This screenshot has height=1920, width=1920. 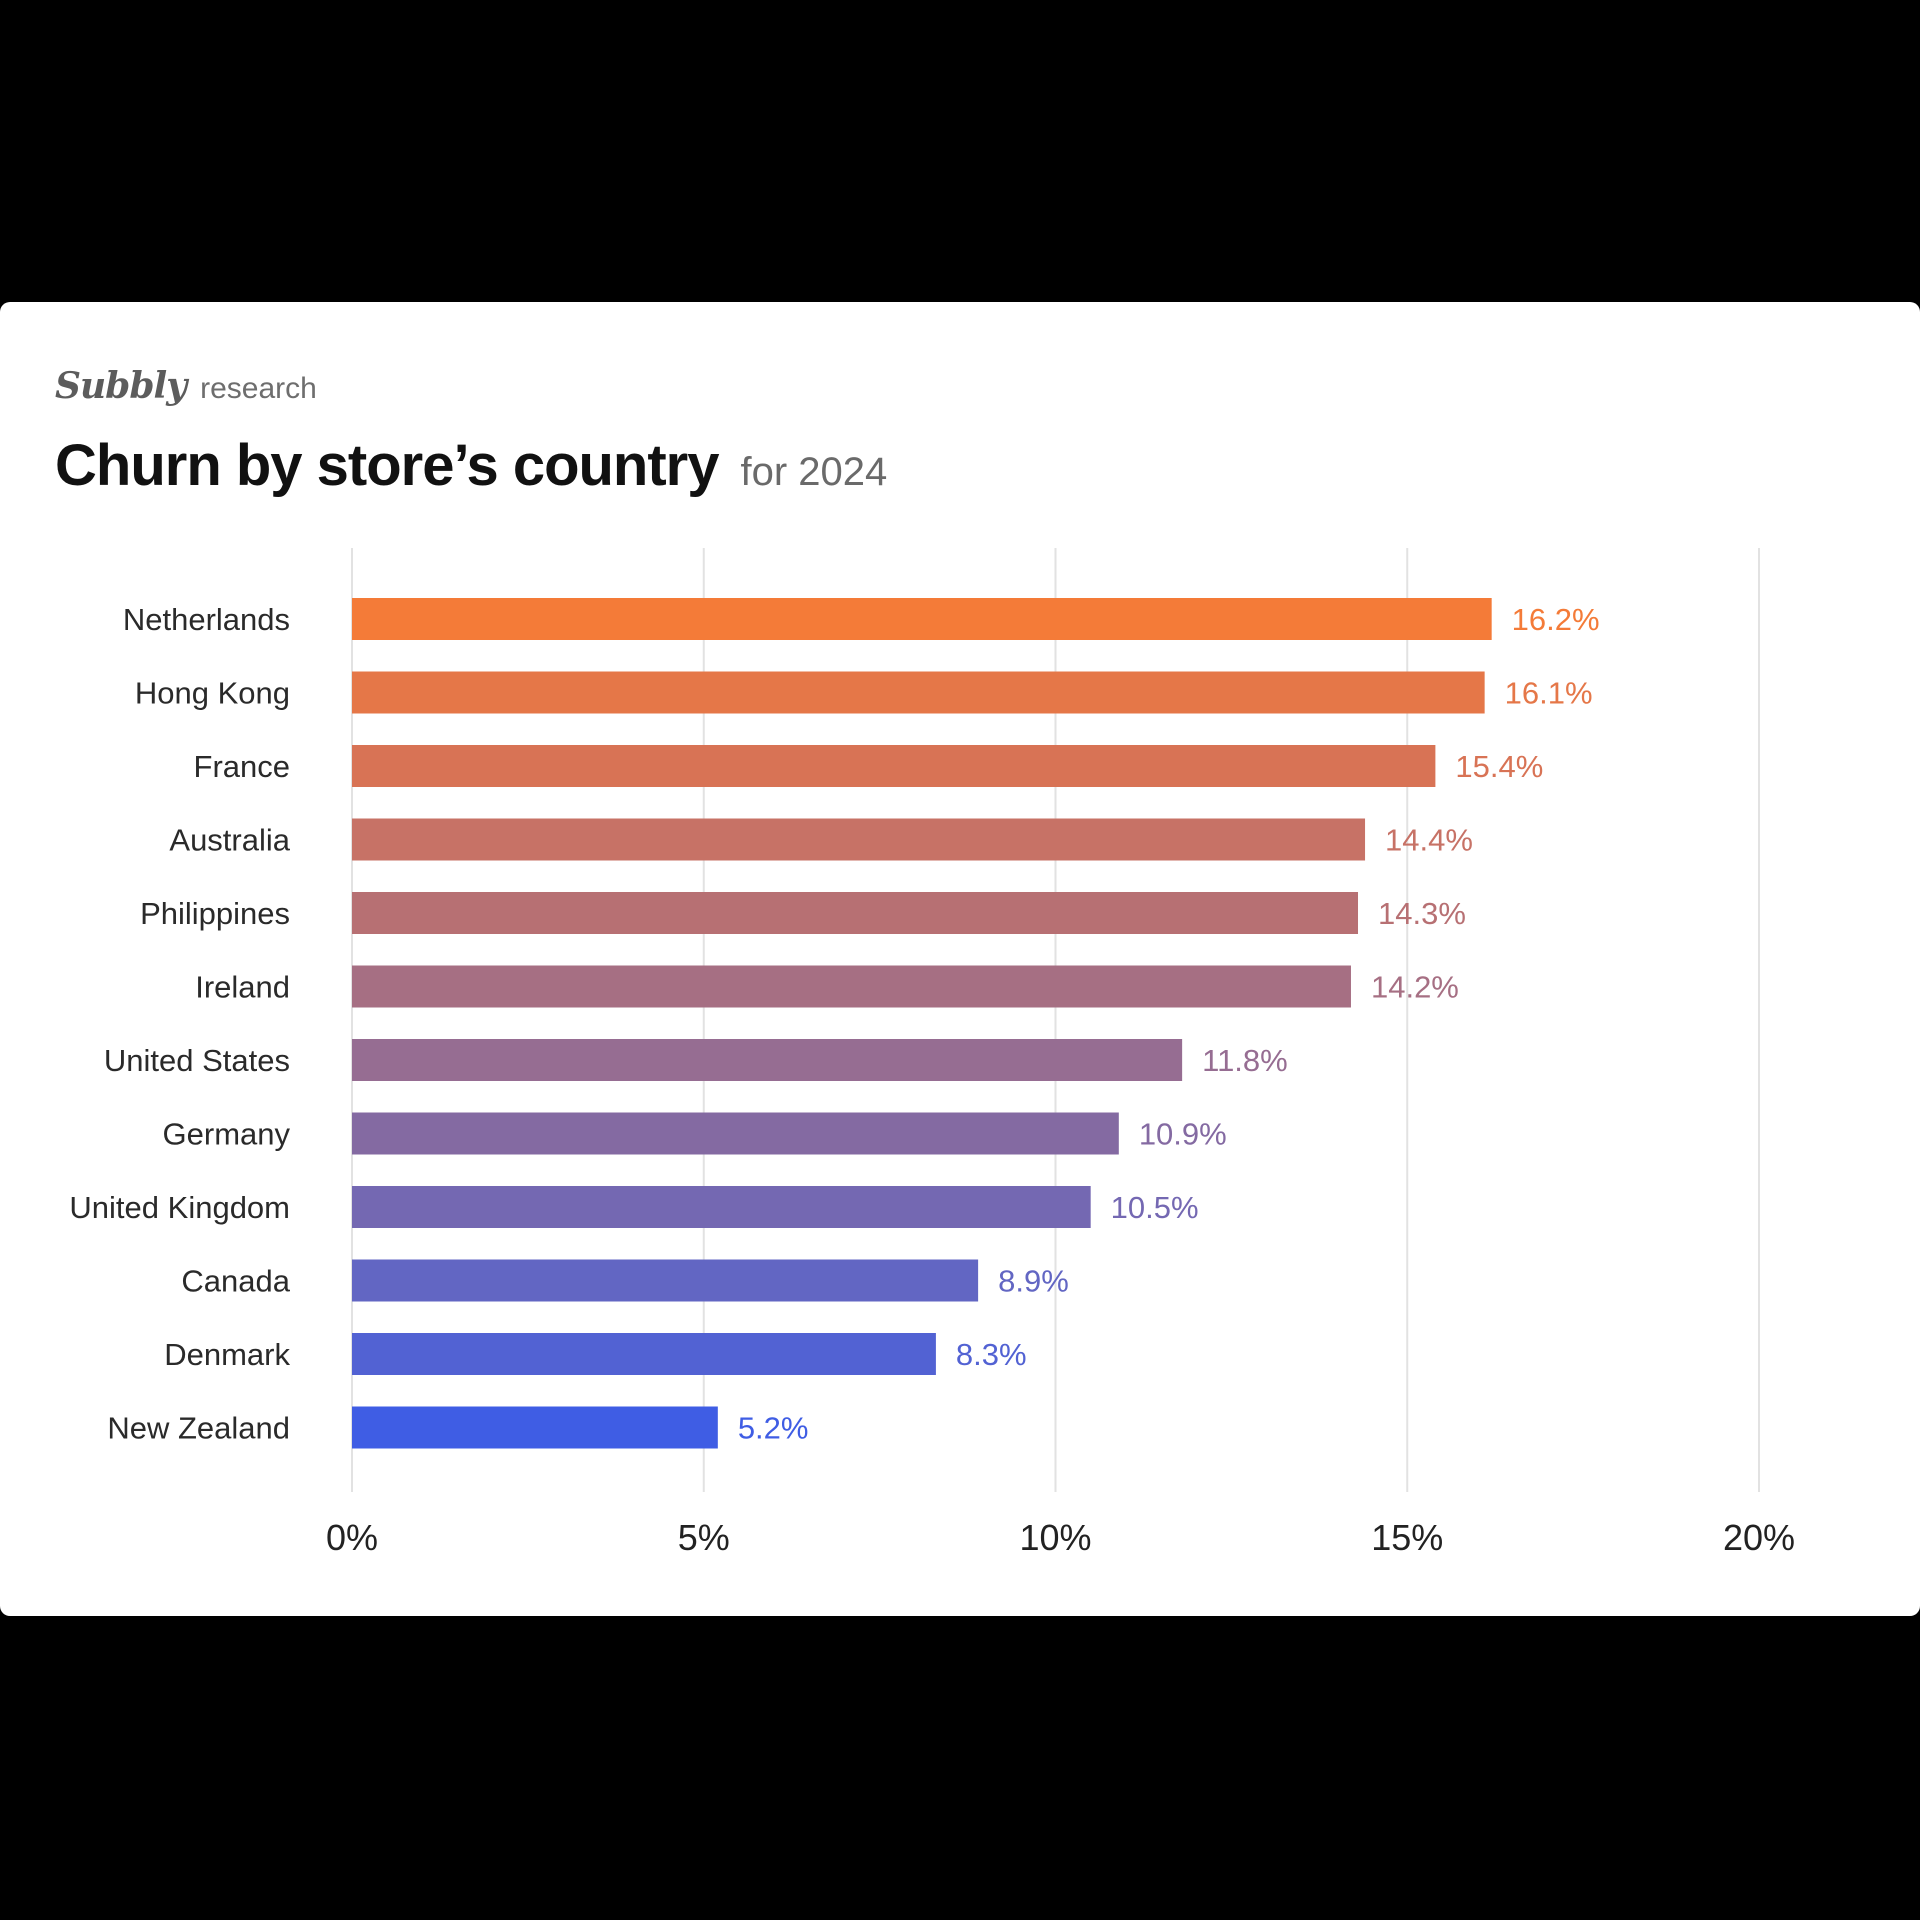 I want to click on category-label: Hong Kong, so click(x=212, y=693).